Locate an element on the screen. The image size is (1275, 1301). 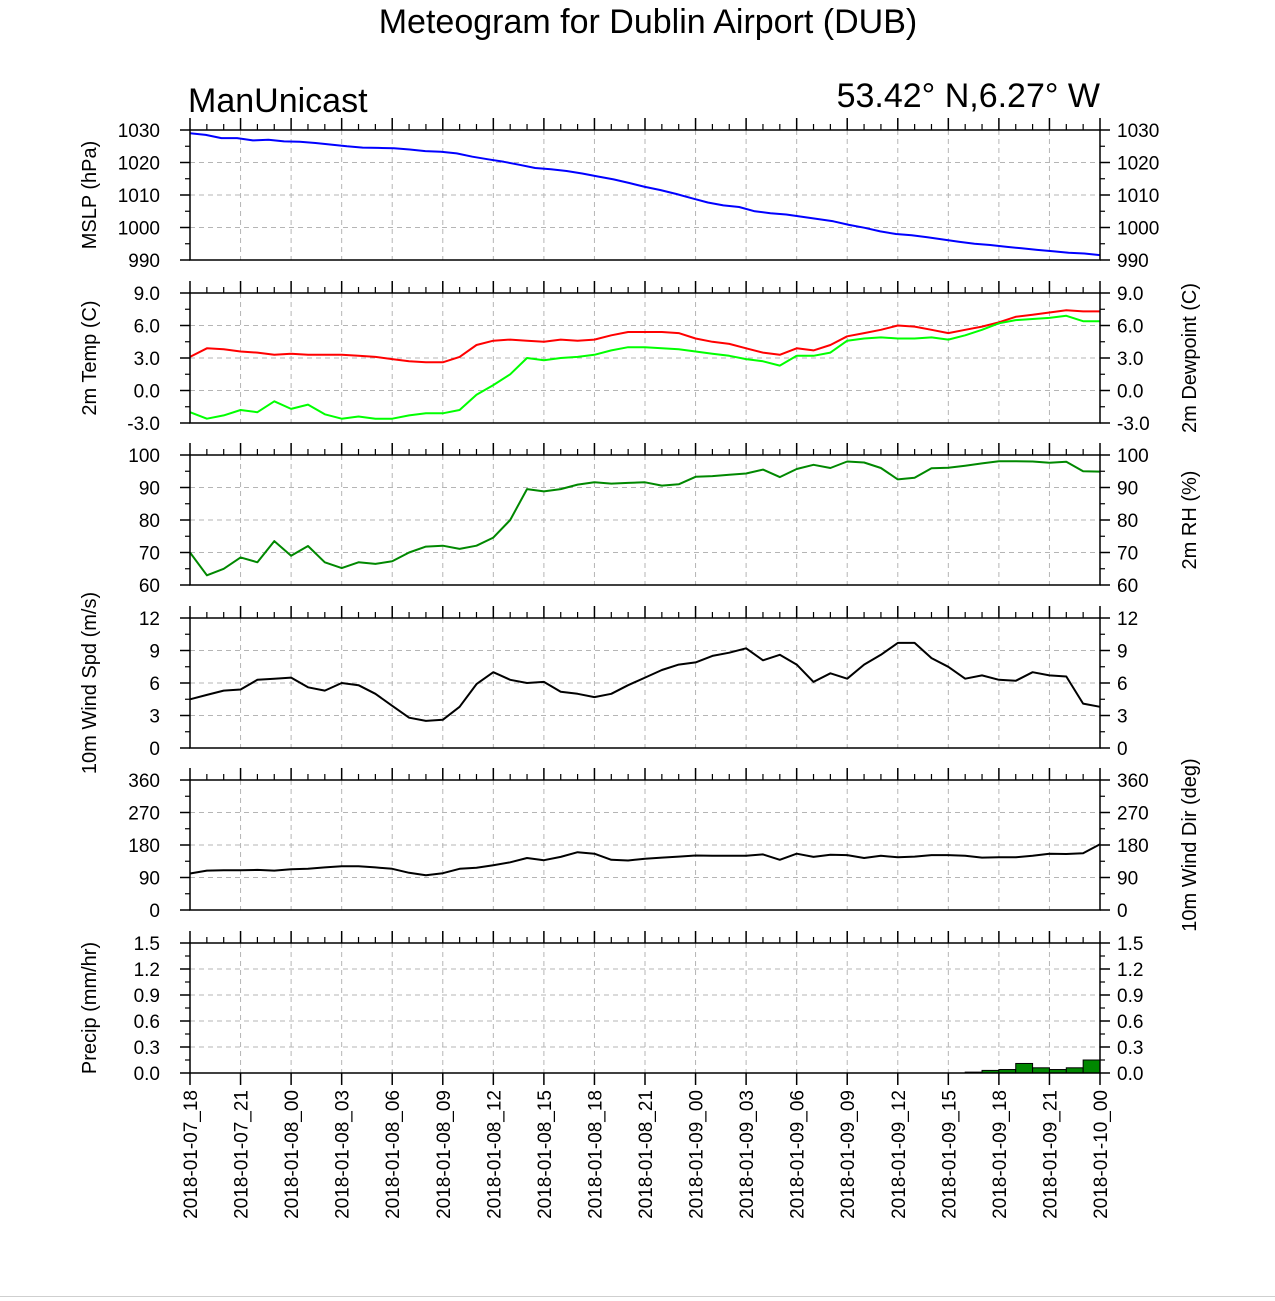
x-tick-label: 2018-01-08_00 is located at coordinates (292, 1154).